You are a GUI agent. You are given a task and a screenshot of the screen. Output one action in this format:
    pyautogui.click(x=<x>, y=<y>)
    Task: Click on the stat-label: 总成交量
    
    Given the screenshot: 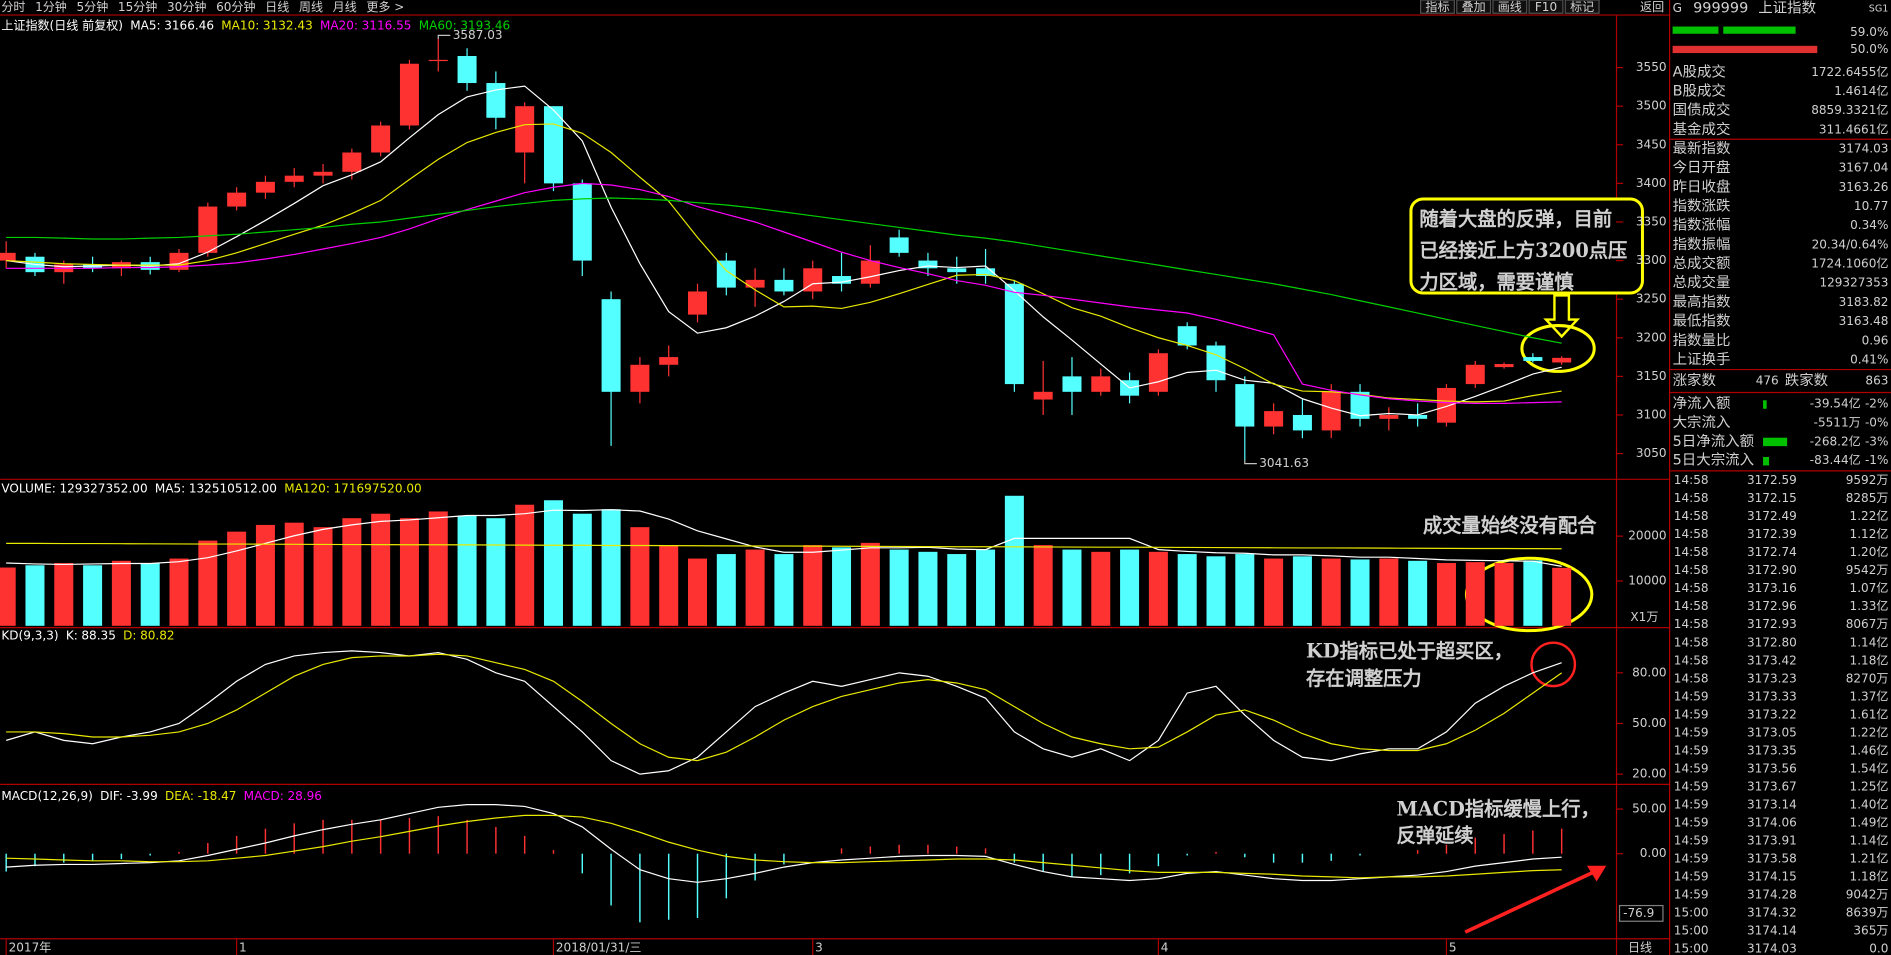 What is the action you would take?
    pyautogui.click(x=1702, y=282)
    